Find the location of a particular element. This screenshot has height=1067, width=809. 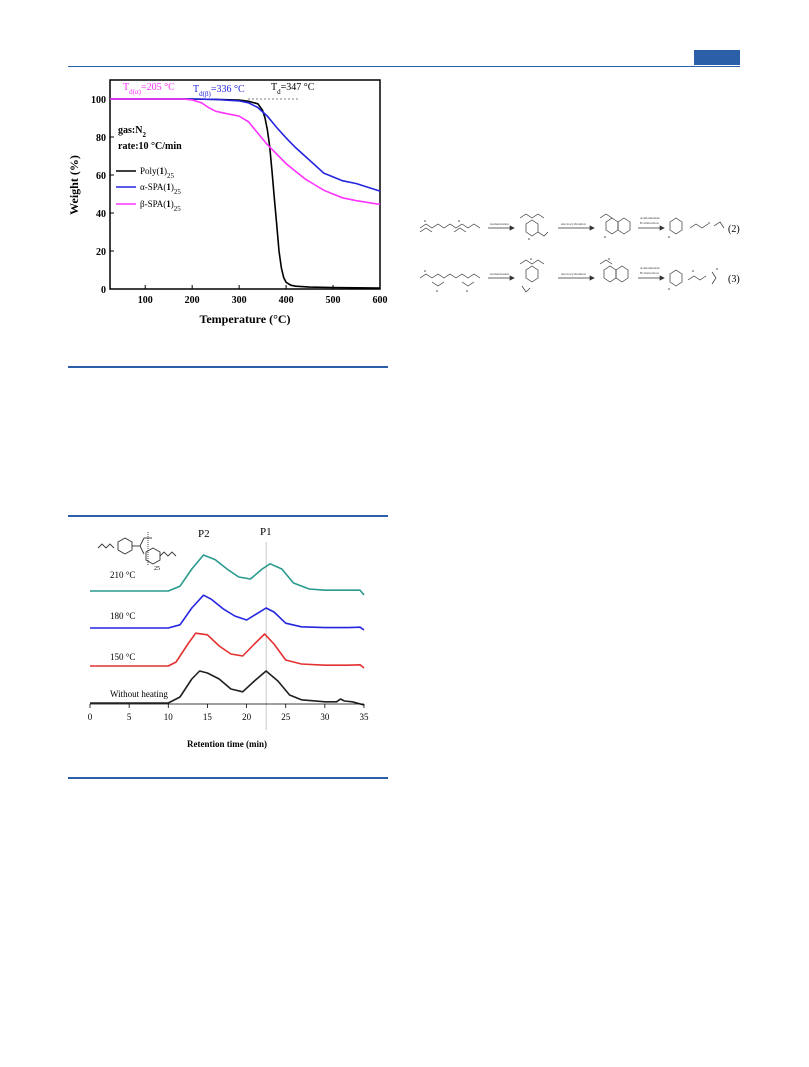

s3-r2: R is located at coordinates (437, 291).